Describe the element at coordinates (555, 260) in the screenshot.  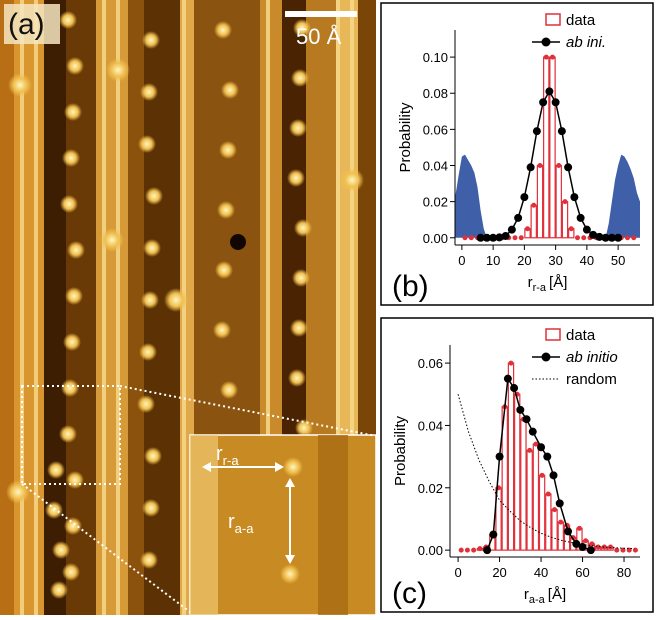
I see `x-tick-label: 30` at that location.